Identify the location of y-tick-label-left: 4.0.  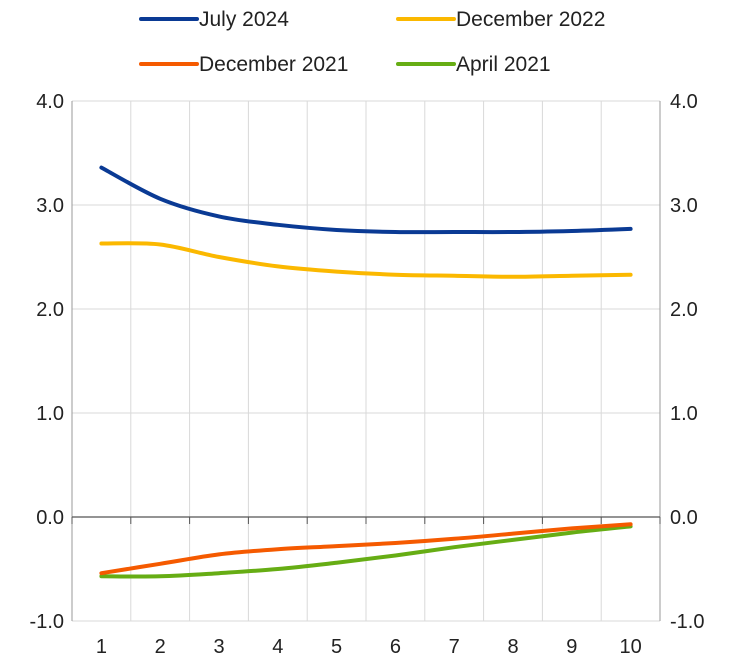
(50, 102).